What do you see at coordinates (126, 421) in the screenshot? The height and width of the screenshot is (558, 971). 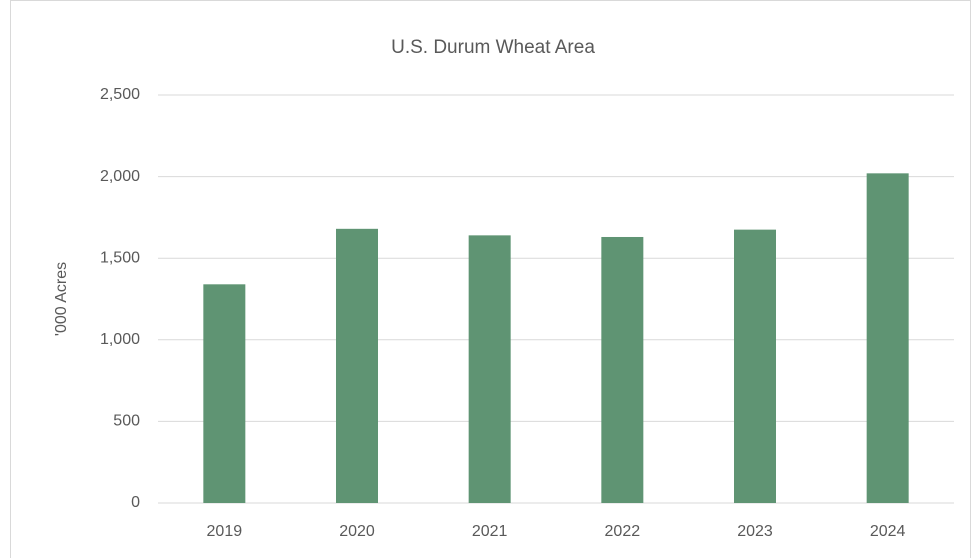 I see `y-tick-label: 500` at bounding box center [126, 421].